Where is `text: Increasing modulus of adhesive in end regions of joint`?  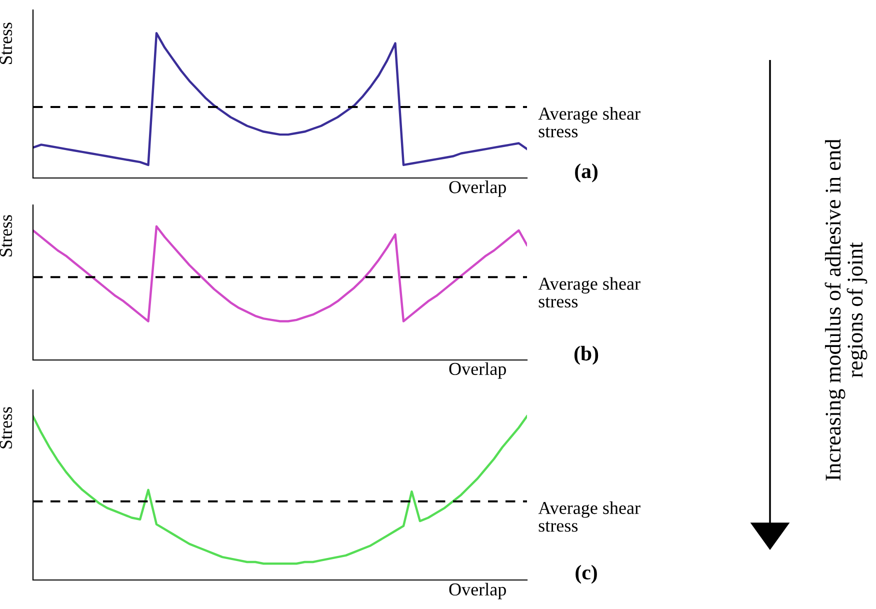
text: Increasing modulus of adhesive in end regions of joint is located at coordinates (846, 309).